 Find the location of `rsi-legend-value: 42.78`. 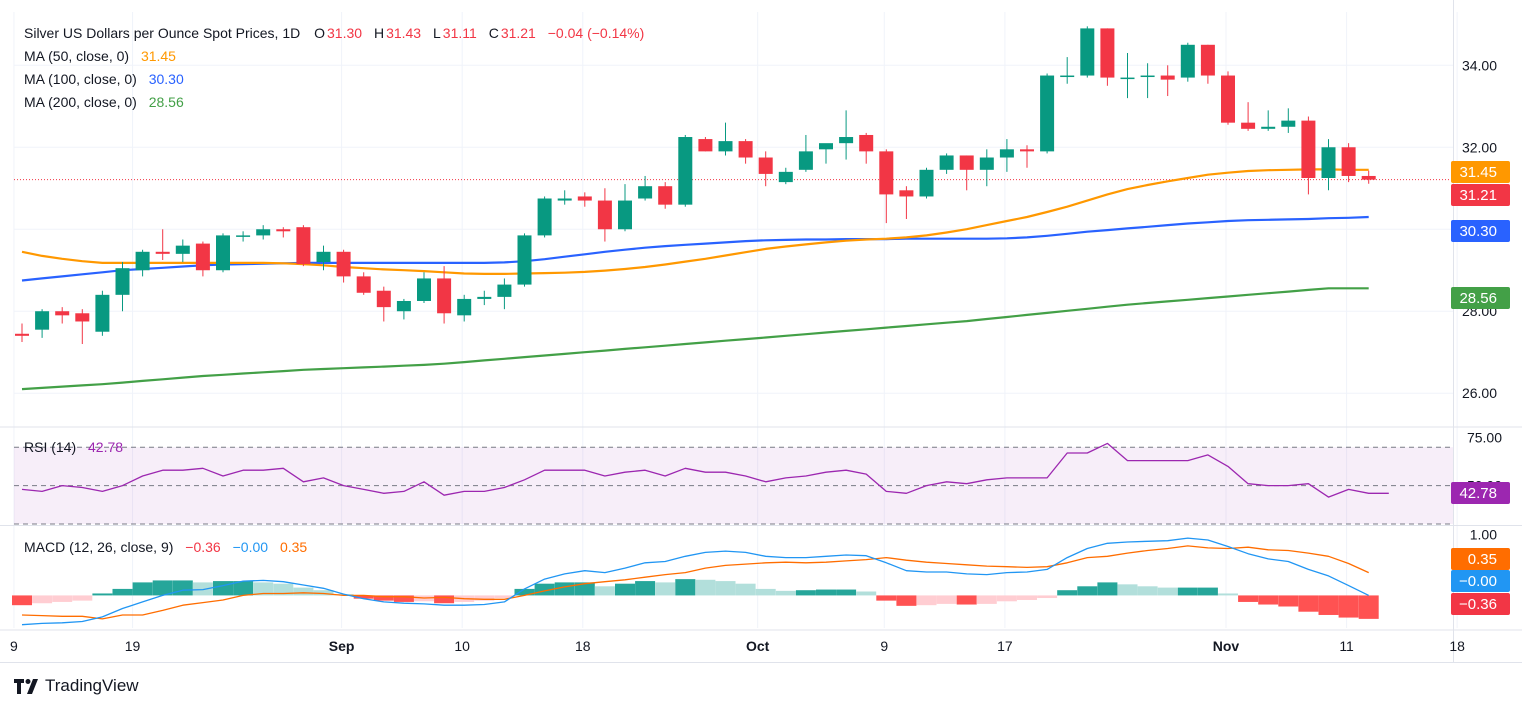

rsi-legend-value: 42.78 is located at coordinates (106, 447).